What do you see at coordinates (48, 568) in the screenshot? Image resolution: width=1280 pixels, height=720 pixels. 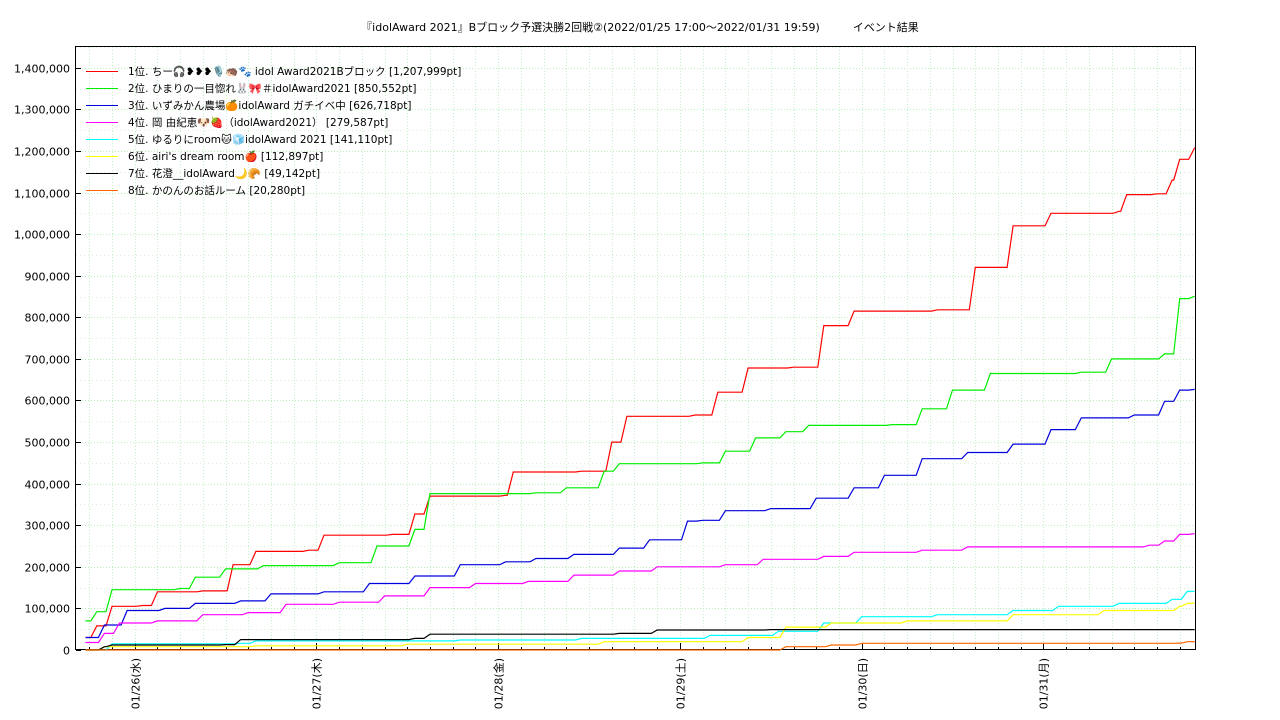 I see `y-tick-label: 200,000` at bounding box center [48, 568].